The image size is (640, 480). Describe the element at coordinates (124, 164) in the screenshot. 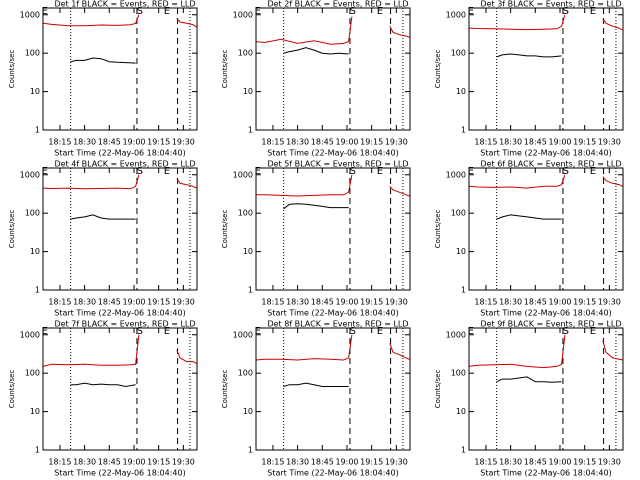

I see `chart-title: Det 4f BLACK = Events, RED = LLD` at that location.